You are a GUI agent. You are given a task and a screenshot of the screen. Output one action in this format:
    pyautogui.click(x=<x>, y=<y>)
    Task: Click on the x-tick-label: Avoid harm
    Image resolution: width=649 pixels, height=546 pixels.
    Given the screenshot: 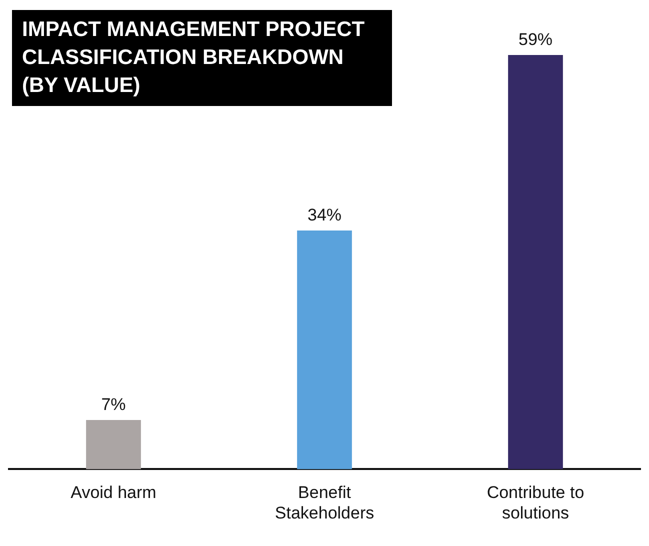 What is the action you would take?
    pyautogui.click(x=113, y=492)
    